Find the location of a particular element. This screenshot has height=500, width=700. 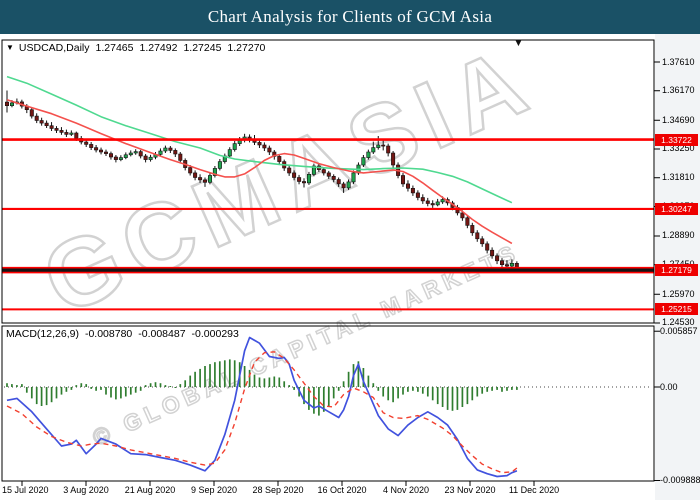

date-label: 3 Aug 2020 is located at coordinates (86, 490).